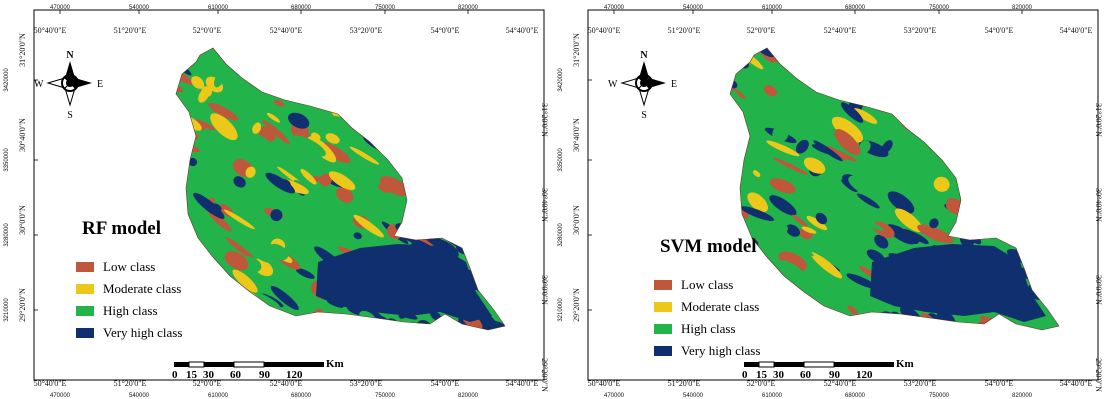  What do you see at coordinates (828, 369) in the screenshot?
I see `scale-bar: Km 0 15 30 60 90 120` at bounding box center [828, 369].